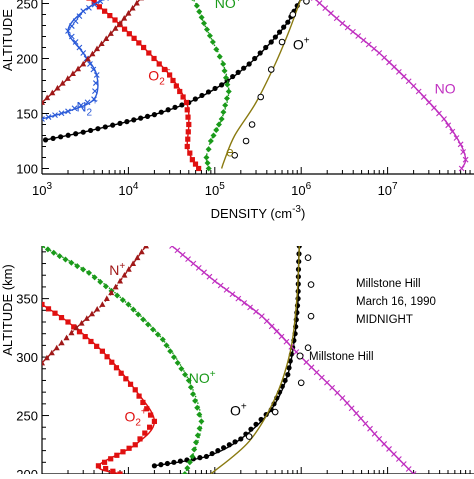  I want to click on series-label: NO, so click(445, 89).